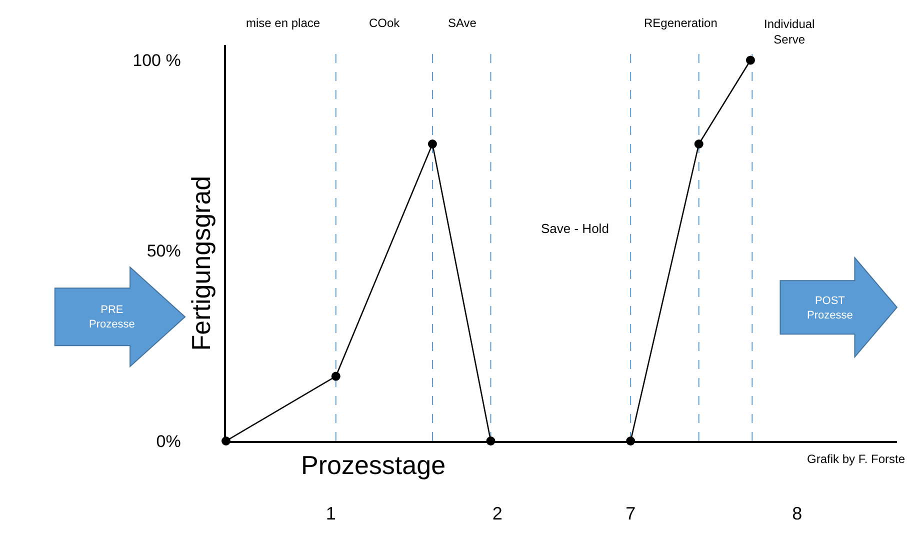  Describe the element at coordinates (168, 441) in the screenshot. I see `y-tick-label: 0%` at that location.